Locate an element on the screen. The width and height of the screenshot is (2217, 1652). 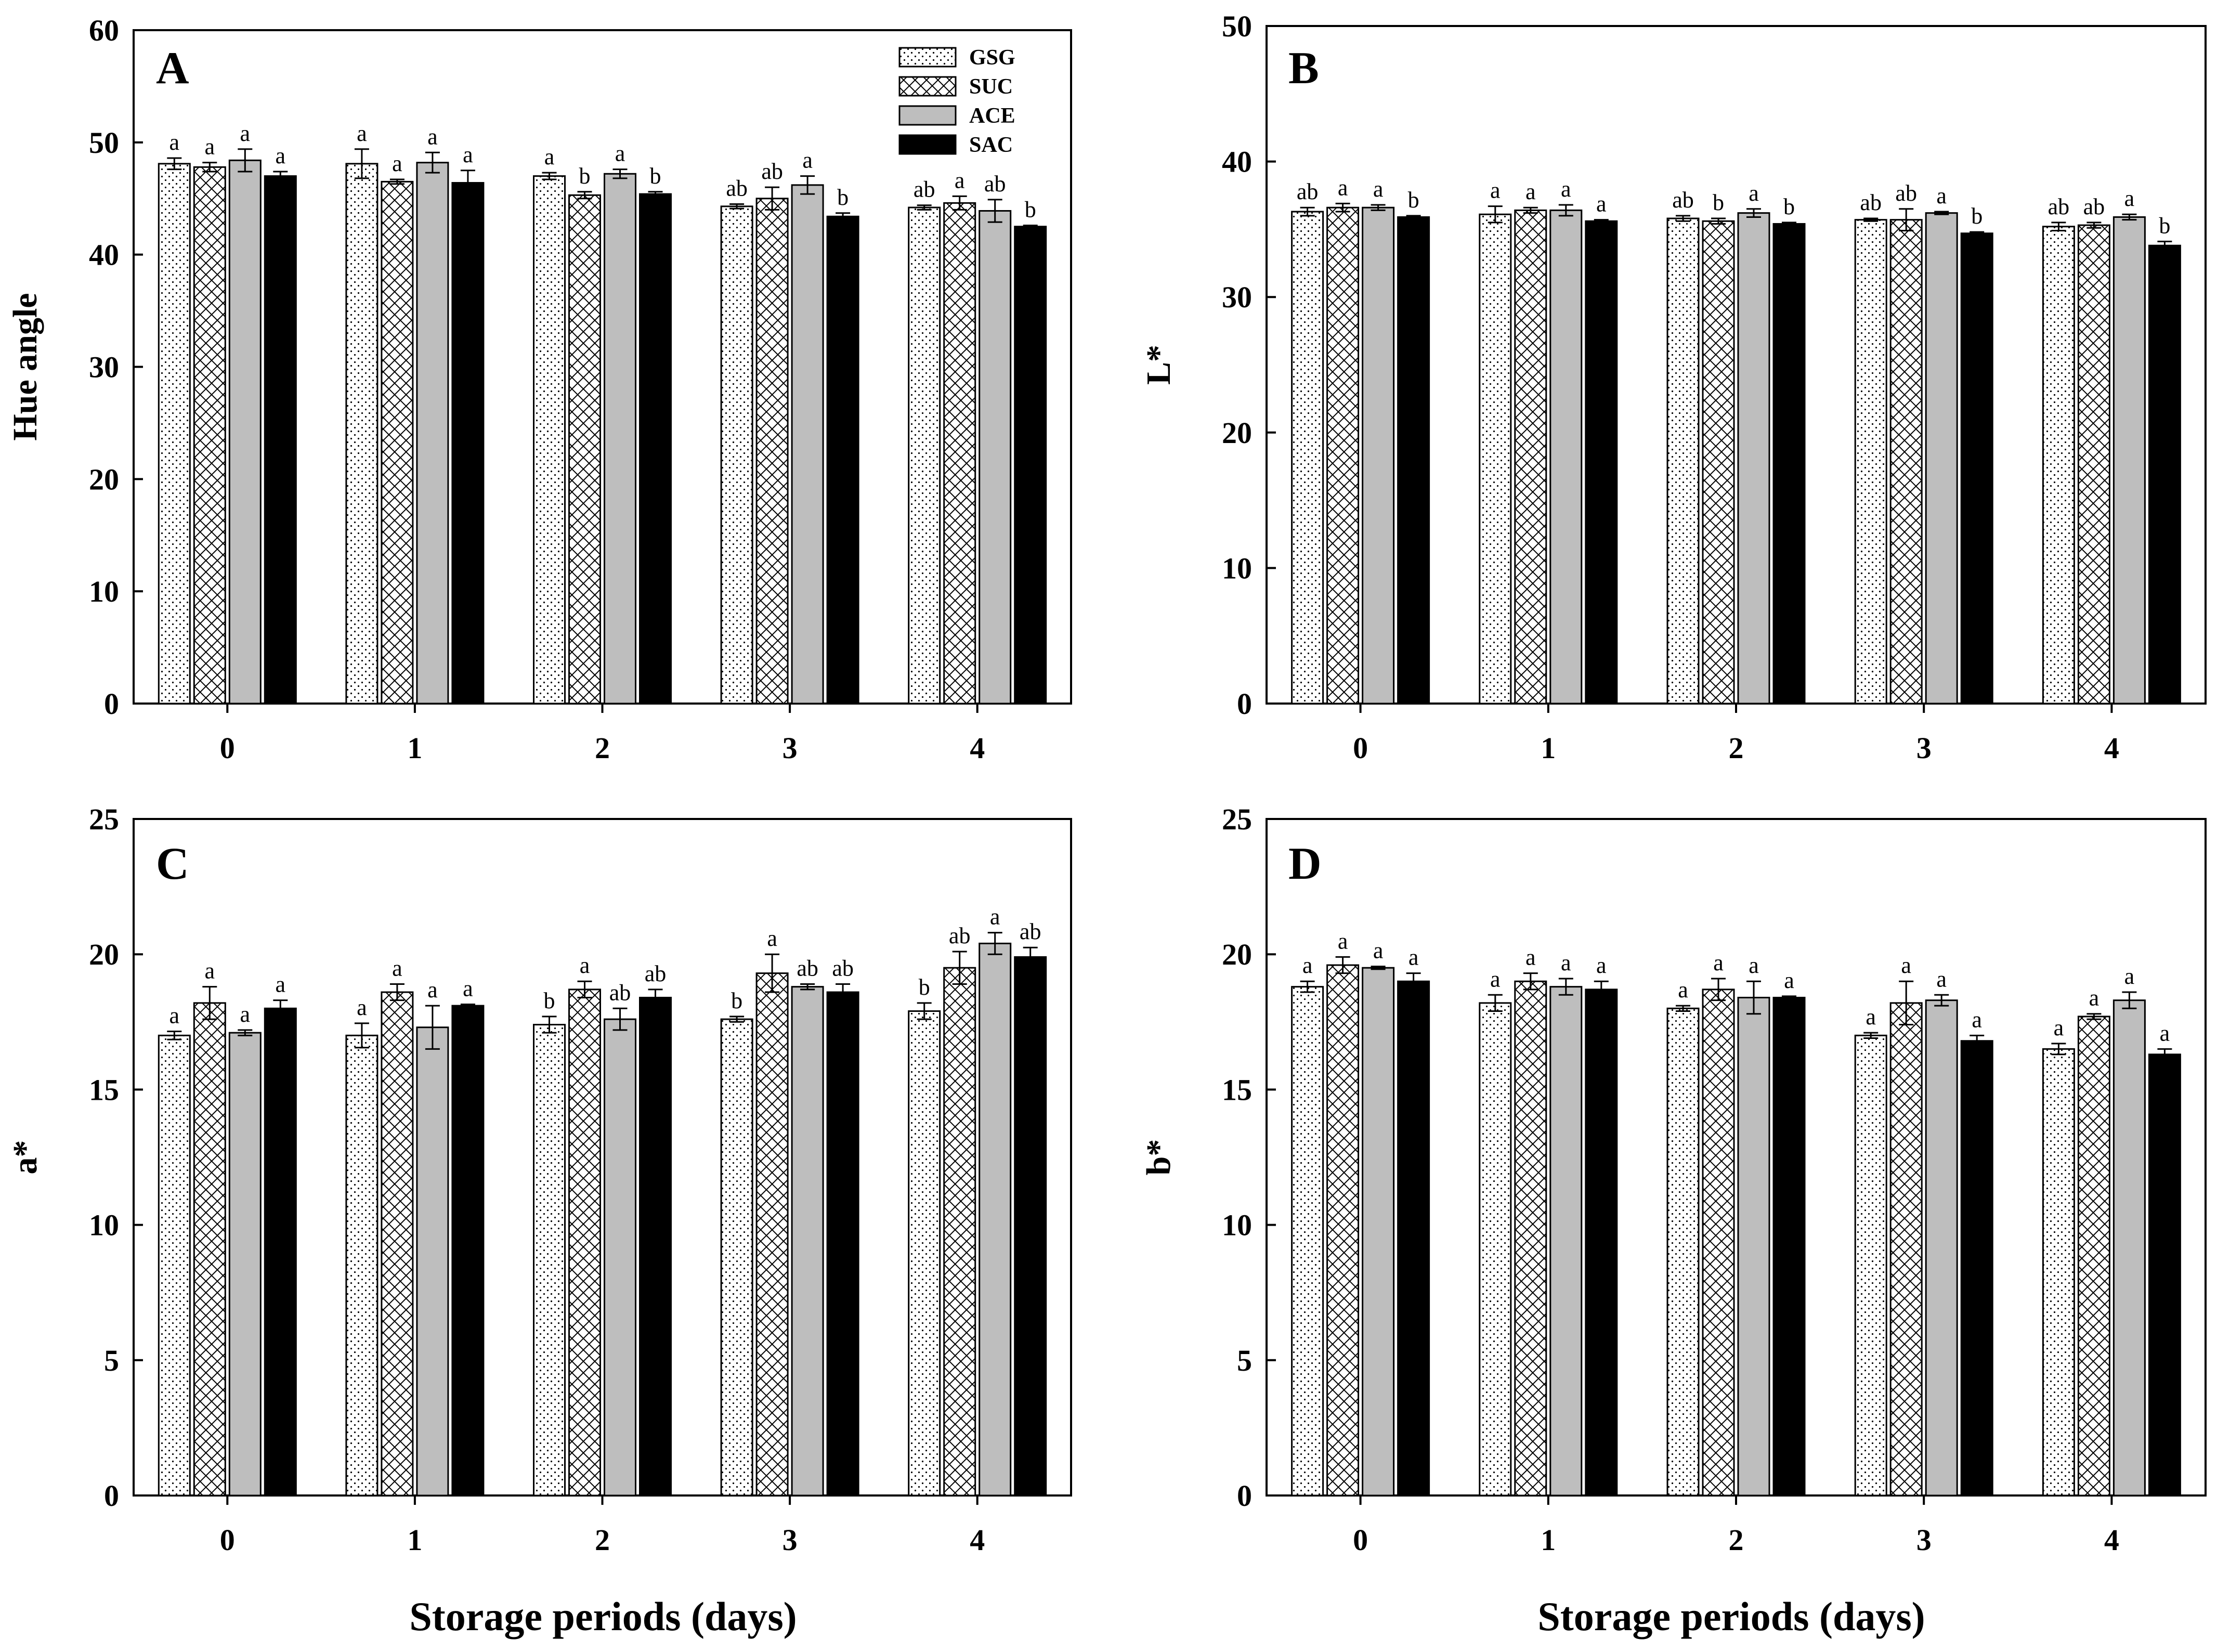
error-bar-b-gsg-day1 is located at coordinates (1495, 214).